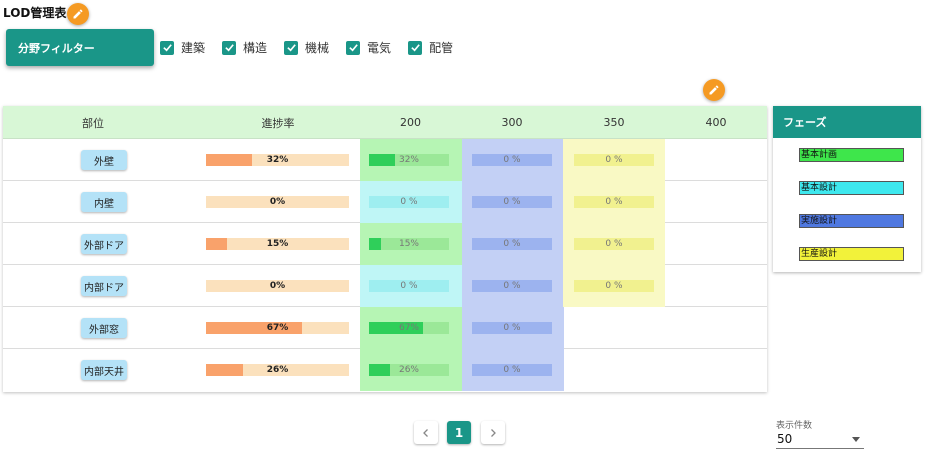 The image size is (925, 453). I want to click on lod-label: 15%, so click(408, 244).